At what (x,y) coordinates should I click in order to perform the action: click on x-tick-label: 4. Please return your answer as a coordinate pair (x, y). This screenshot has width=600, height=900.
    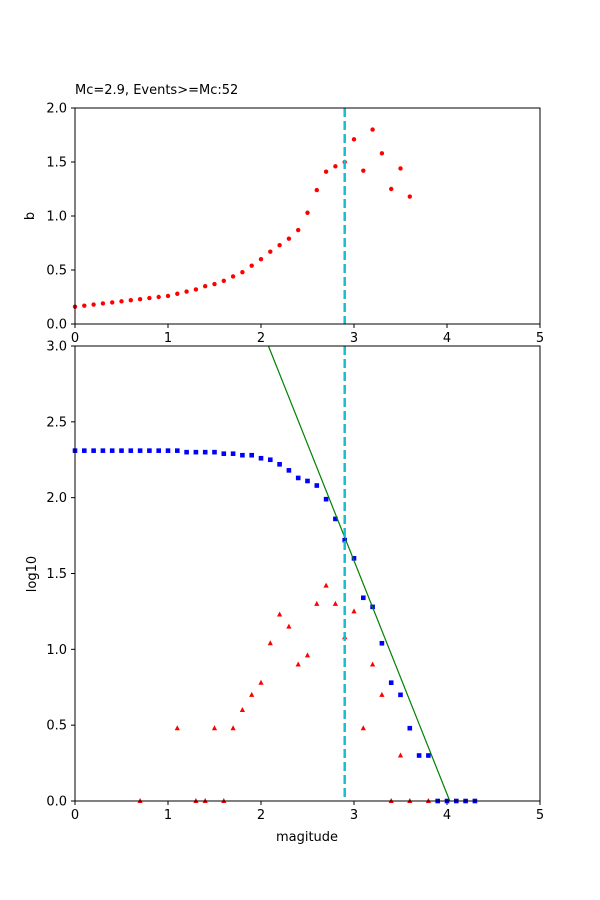
    Looking at the image, I should click on (447, 338).